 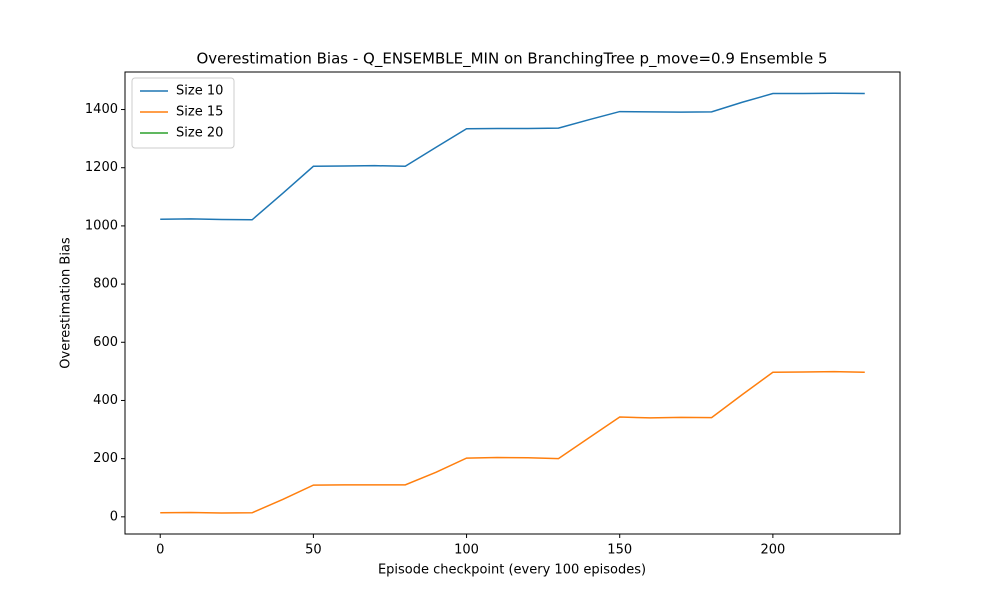 I want to click on legend-box, so click(x=183, y=113).